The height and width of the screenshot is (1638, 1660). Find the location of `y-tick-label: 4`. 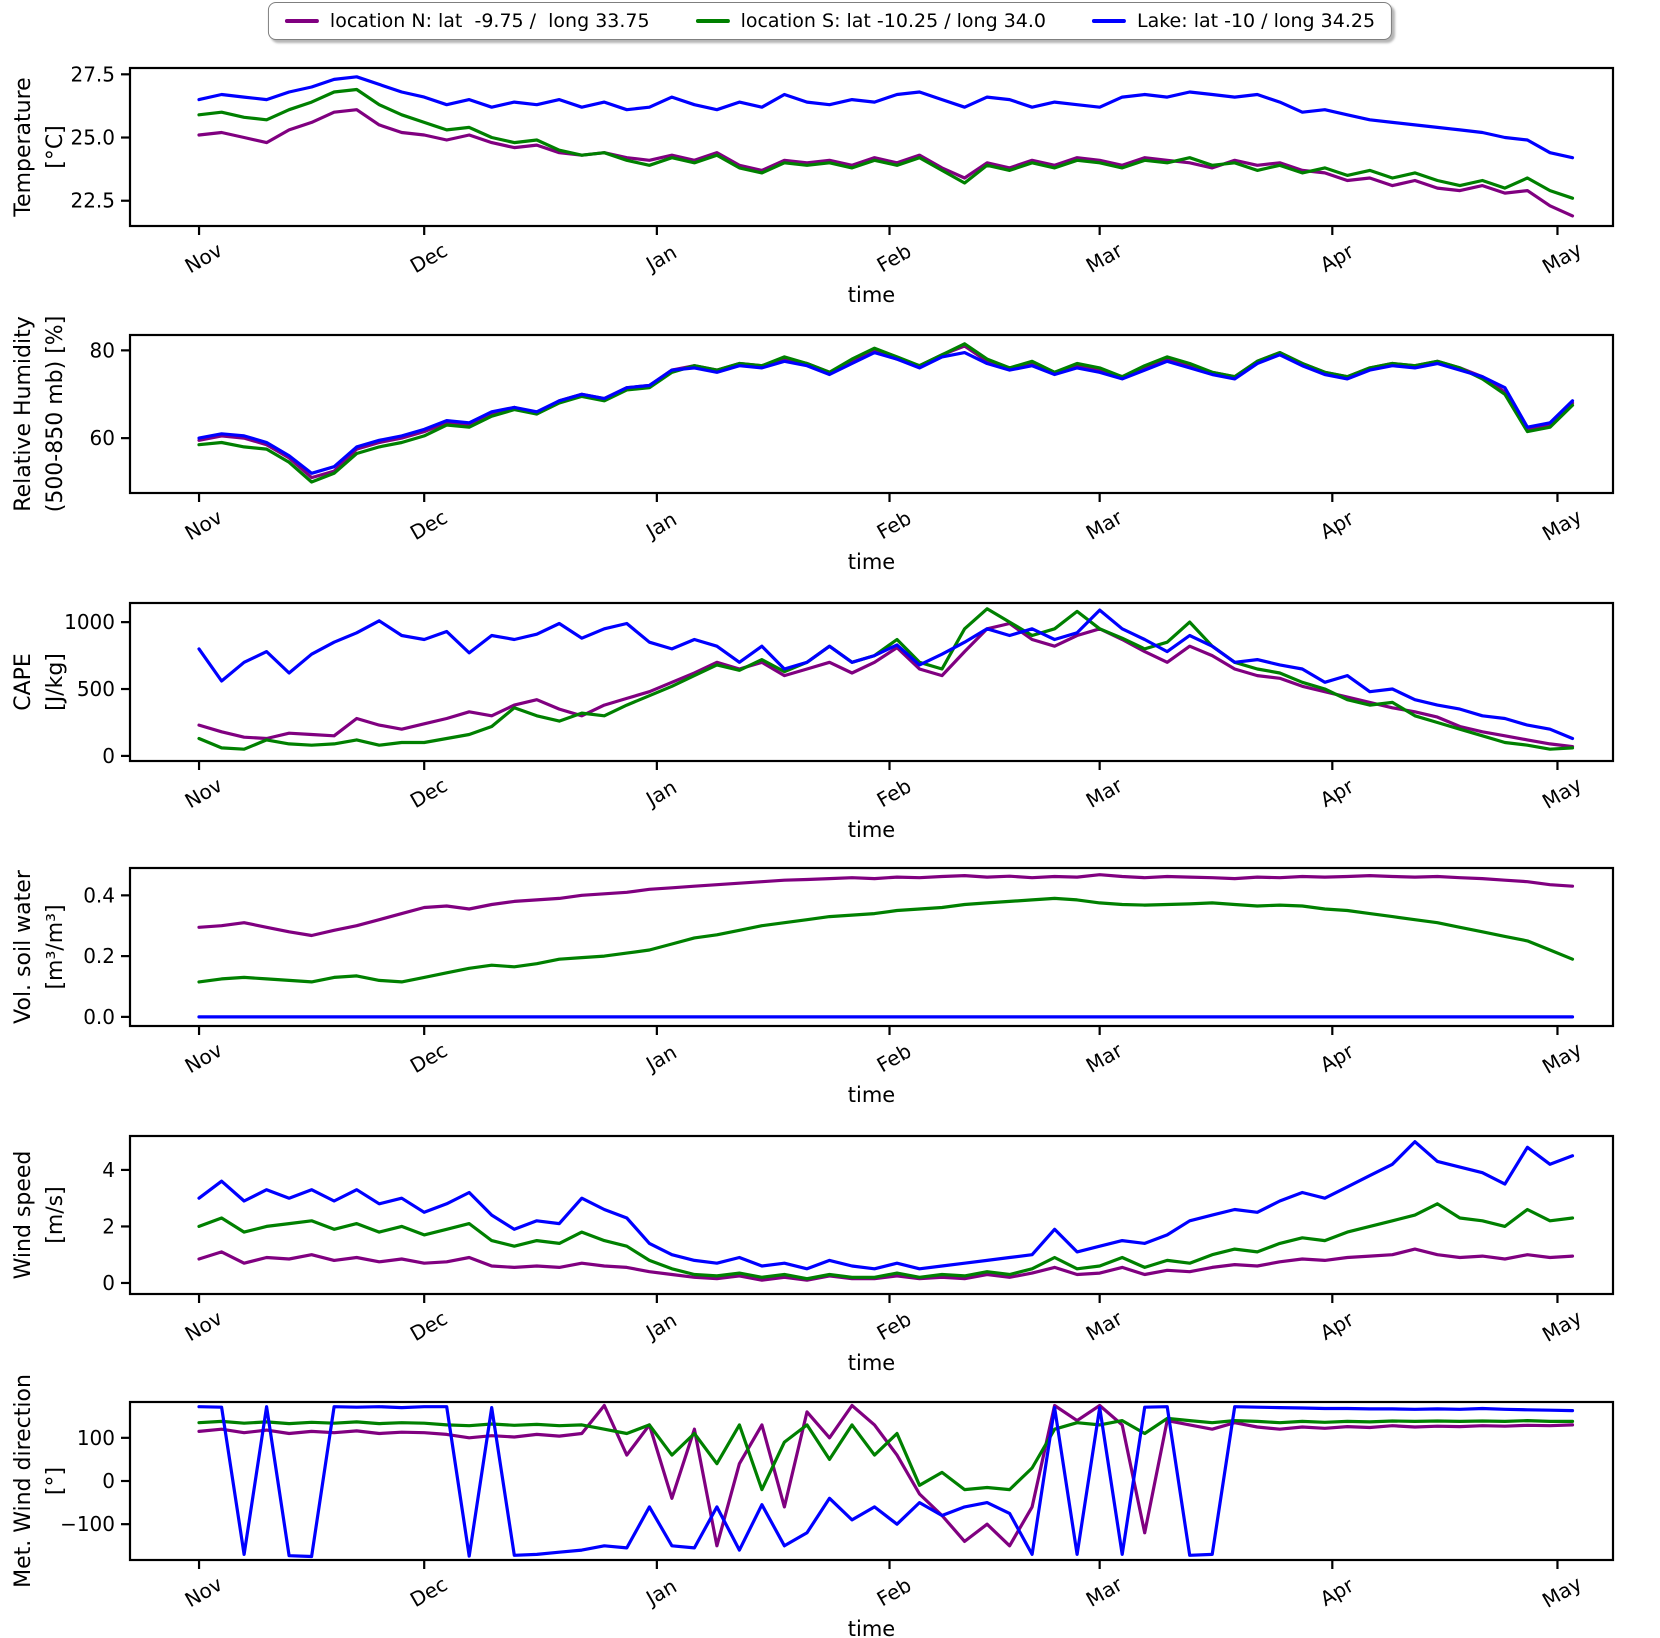

y-tick-label: 4 is located at coordinates (108, 1170).